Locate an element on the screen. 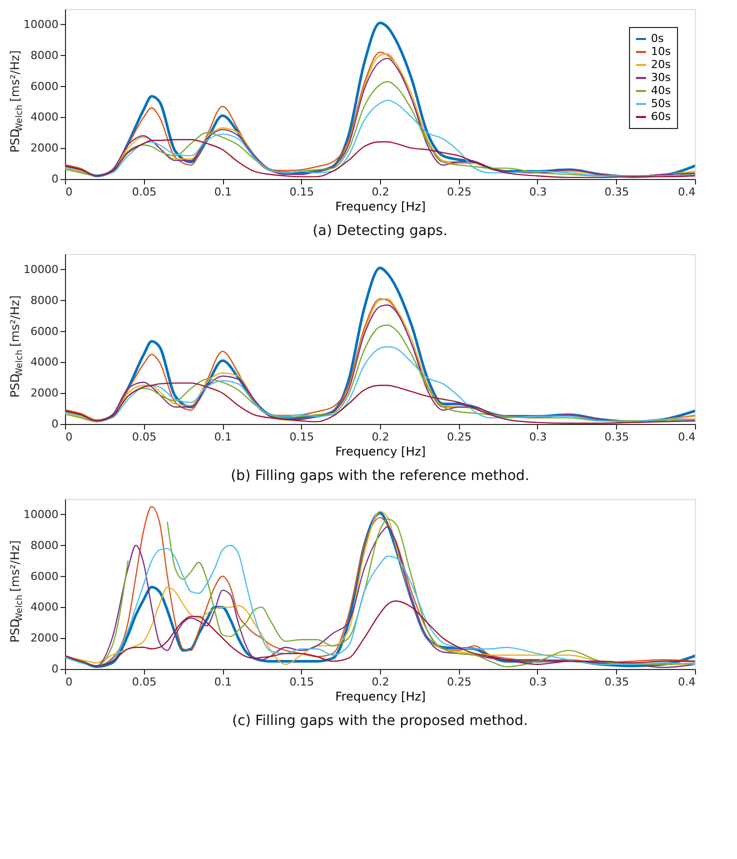 This screenshot has width=737, height=859. legend-label: 0s is located at coordinates (657, 38).